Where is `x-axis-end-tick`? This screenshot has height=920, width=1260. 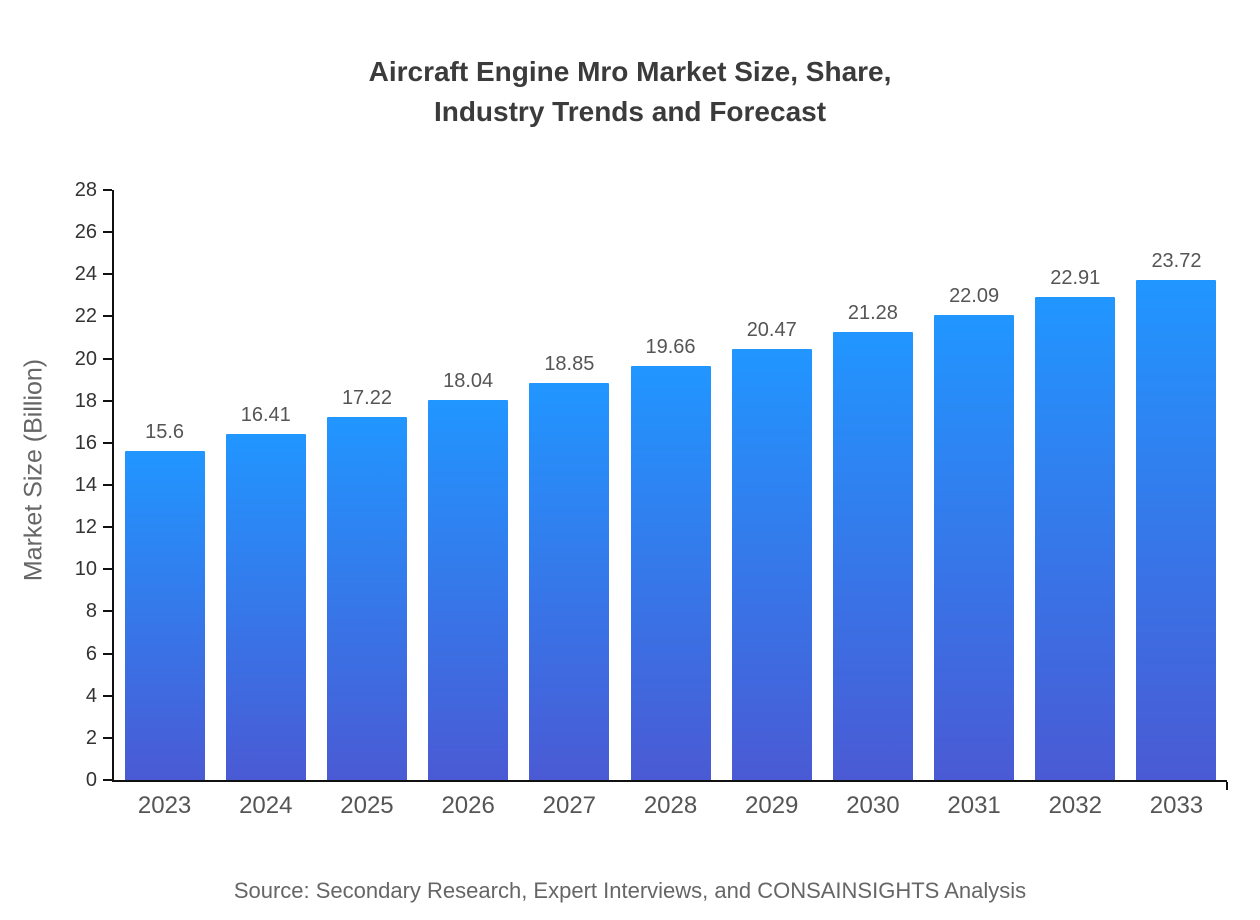 x-axis-end-tick is located at coordinates (1227, 786).